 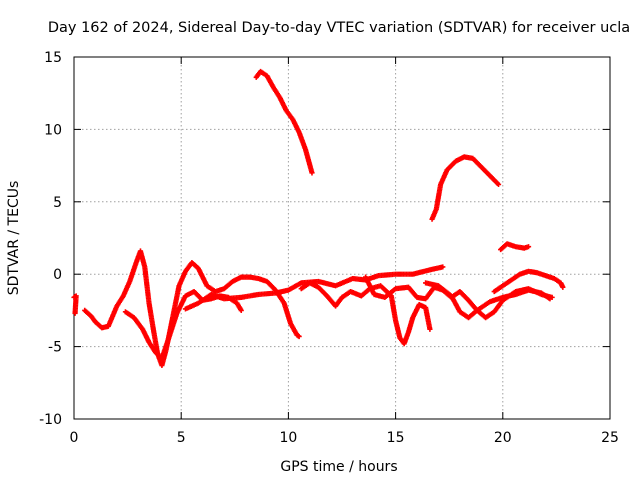 I want to click on x-tick-label: 10, so click(x=288, y=438).